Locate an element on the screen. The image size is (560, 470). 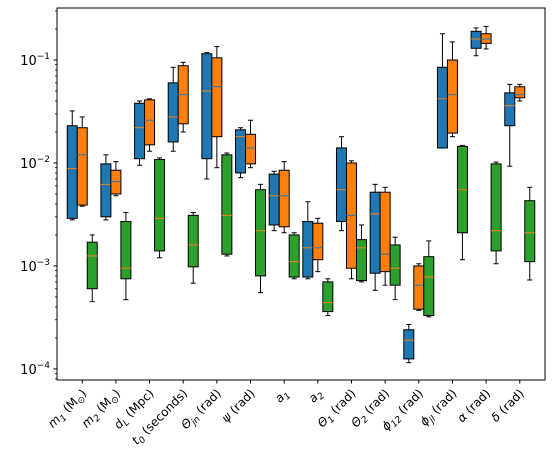
label-subscript: 2 is located at coordinates (365, 419).